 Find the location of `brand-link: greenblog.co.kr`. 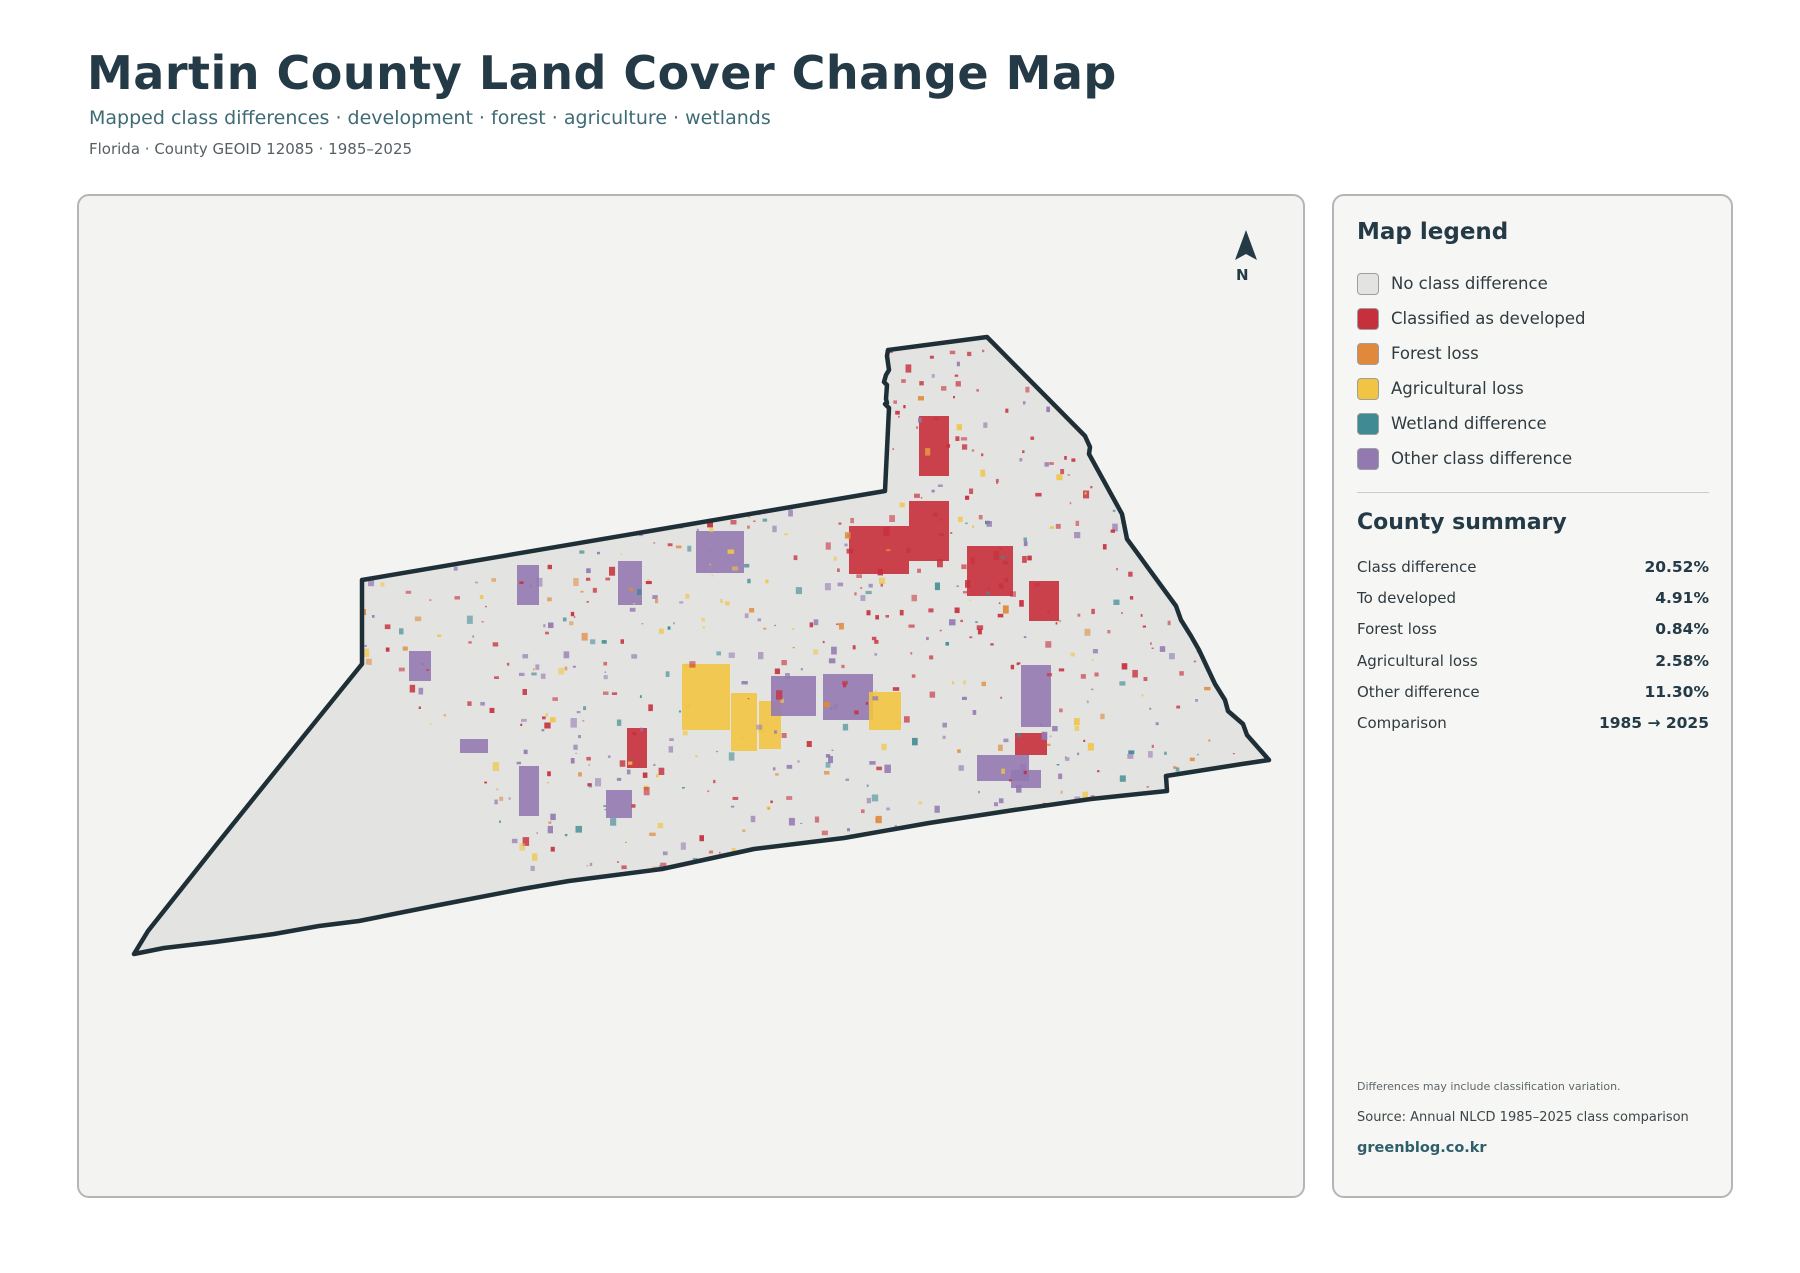

brand-link: greenblog.co.kr is located at coordinates (1422, 1148).